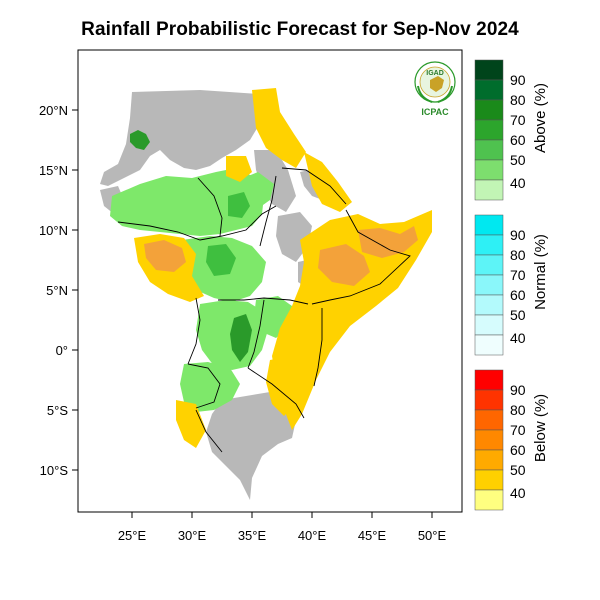 This screenshot has height=600, width=600. I want to click on above-dark-uganda, so click(241, 338).